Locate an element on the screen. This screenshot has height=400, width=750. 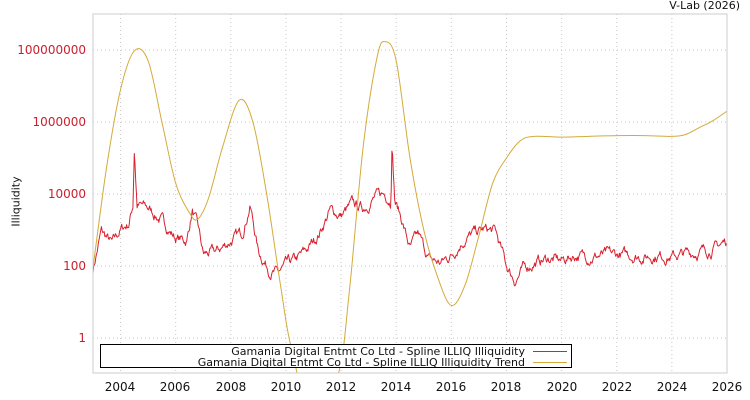
legend-swatch-gold is located at coordinates (550, 362).